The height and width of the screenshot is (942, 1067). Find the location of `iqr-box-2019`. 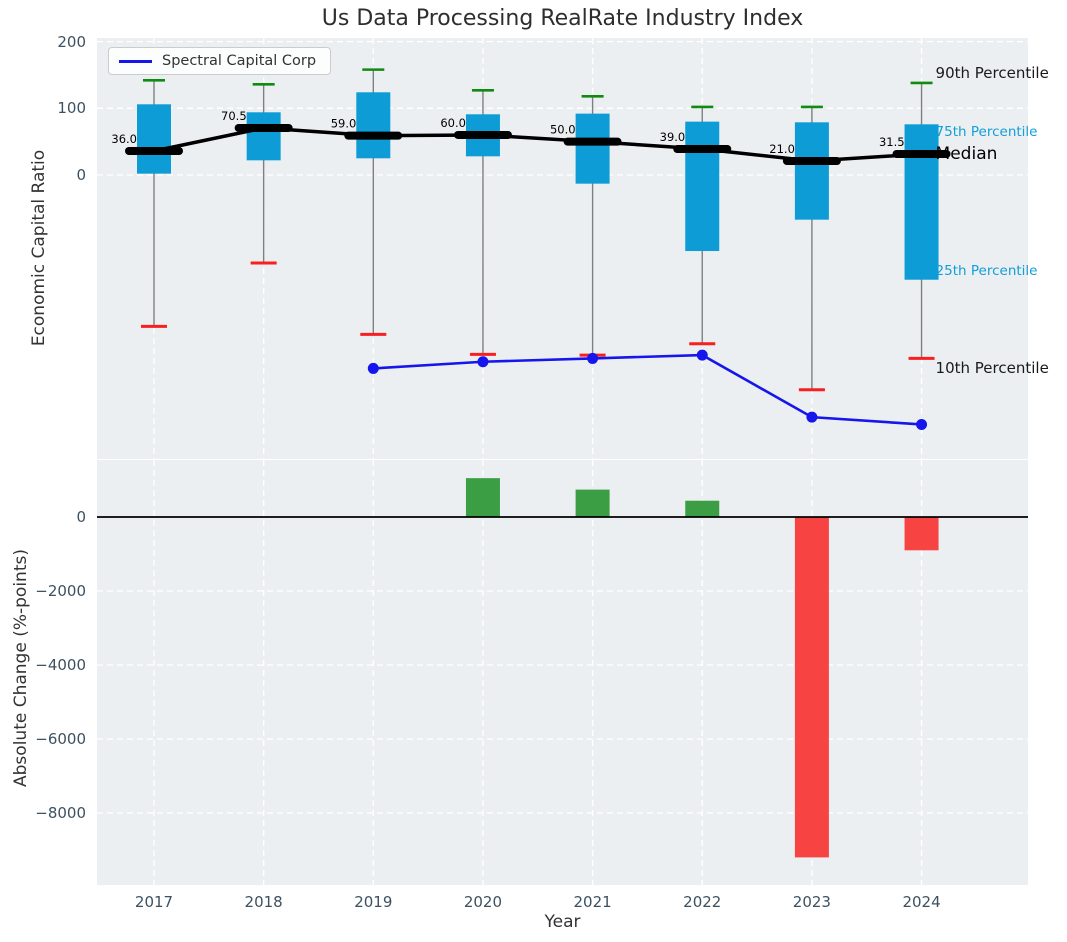

iqr-box-2019 is located at coordinates (373, 125).